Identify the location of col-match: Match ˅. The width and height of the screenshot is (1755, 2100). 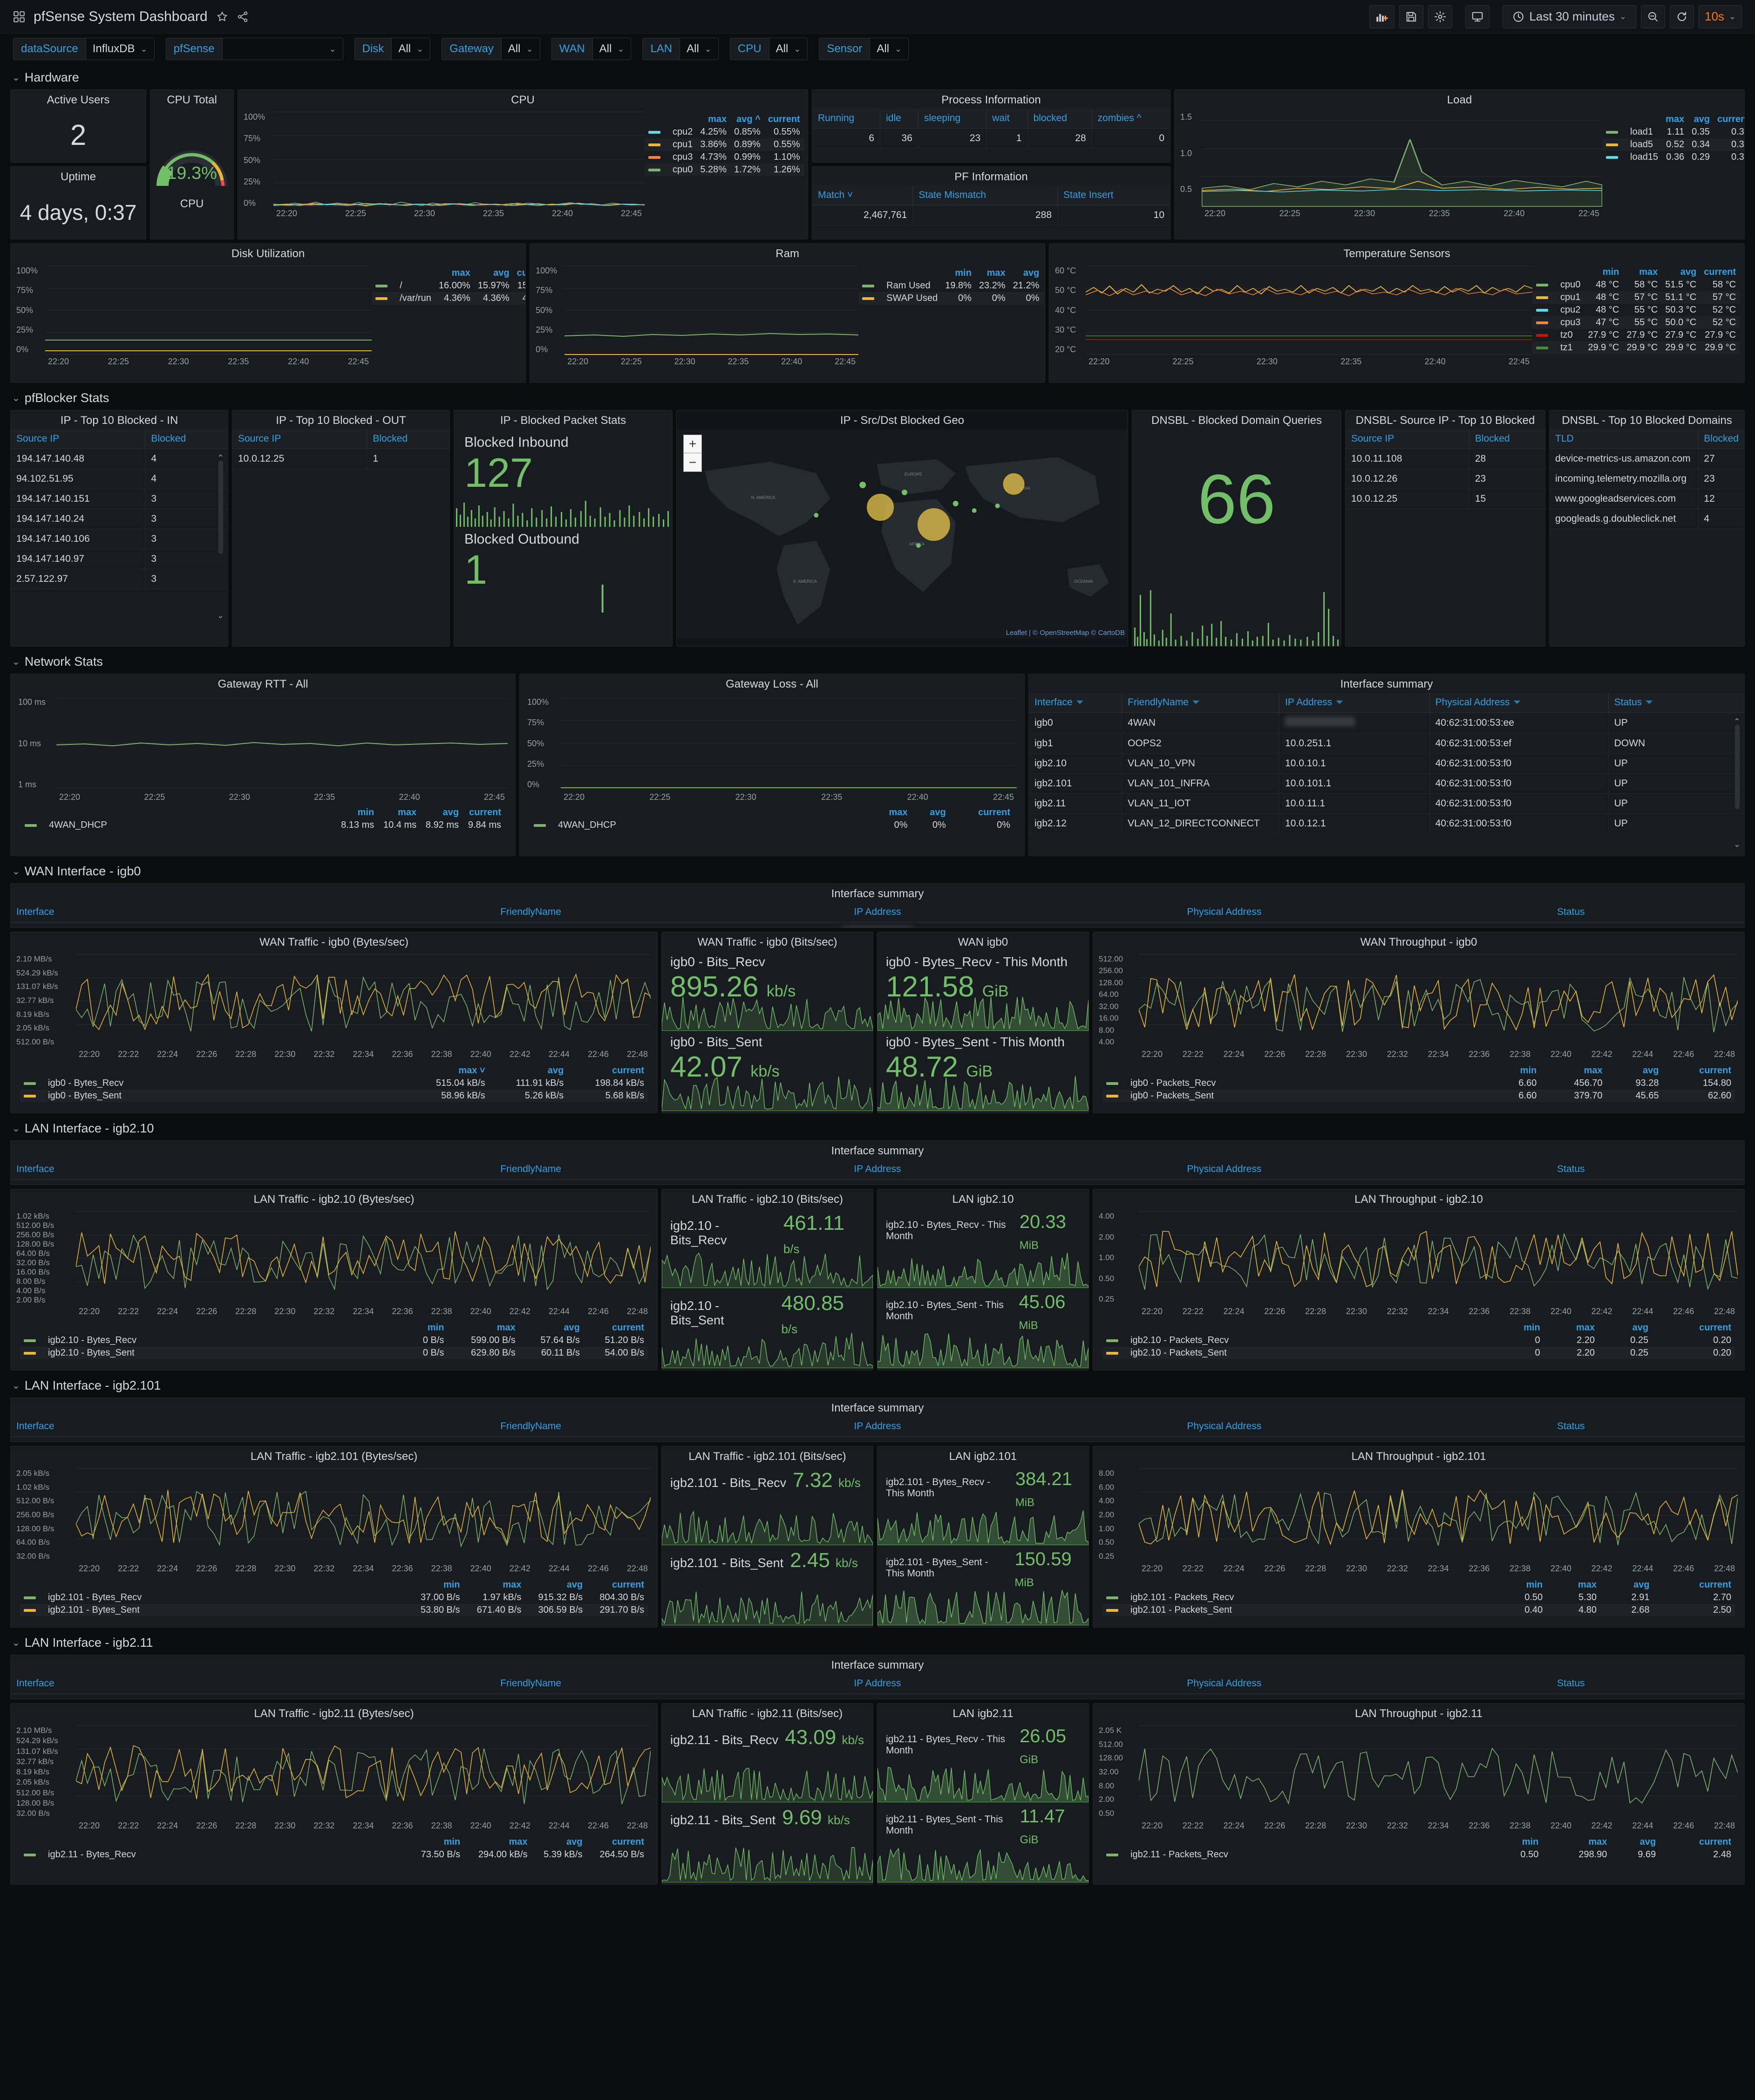
(862, 195).